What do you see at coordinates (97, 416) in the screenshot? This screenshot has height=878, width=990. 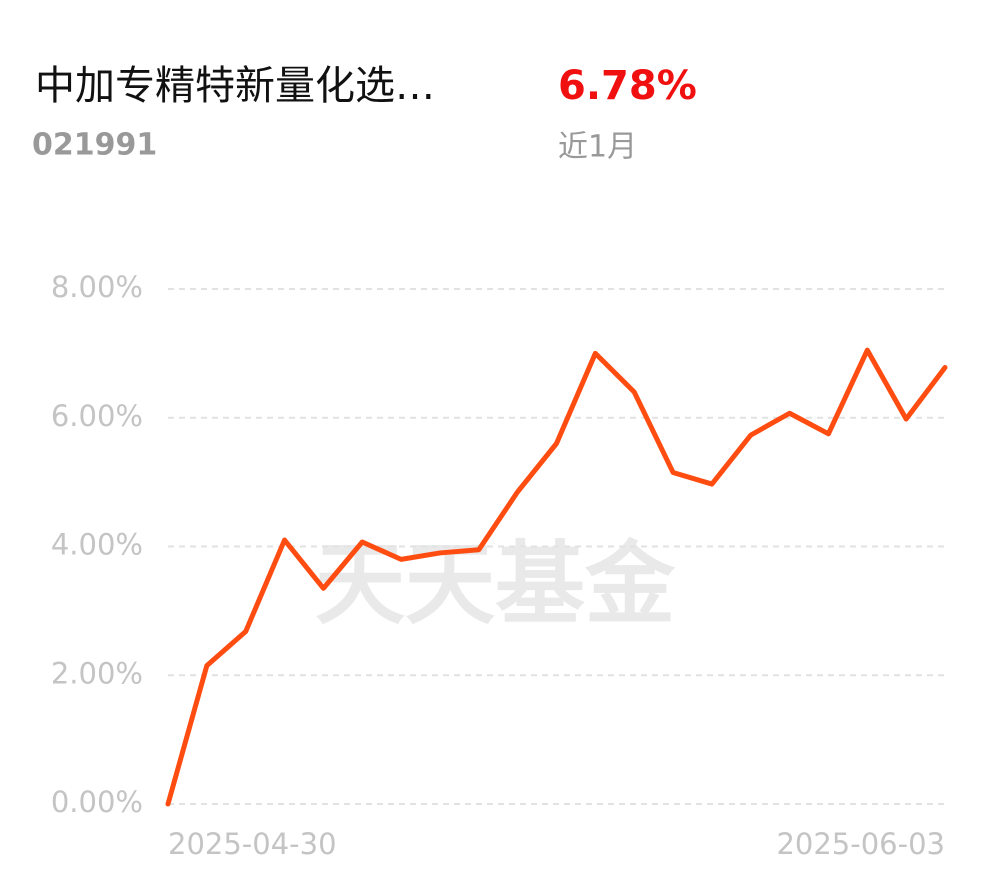 I see `y-tick-label: 6.00%` at bounding box center [97, 416].